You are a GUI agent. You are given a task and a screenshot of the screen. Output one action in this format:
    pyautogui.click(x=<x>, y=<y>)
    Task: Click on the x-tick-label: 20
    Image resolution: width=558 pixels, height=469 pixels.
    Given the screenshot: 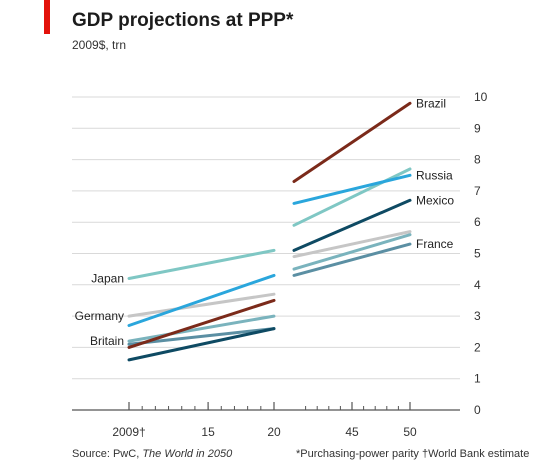 What is the action you would take?
    pyautogui.click(x=274, y=432)
    